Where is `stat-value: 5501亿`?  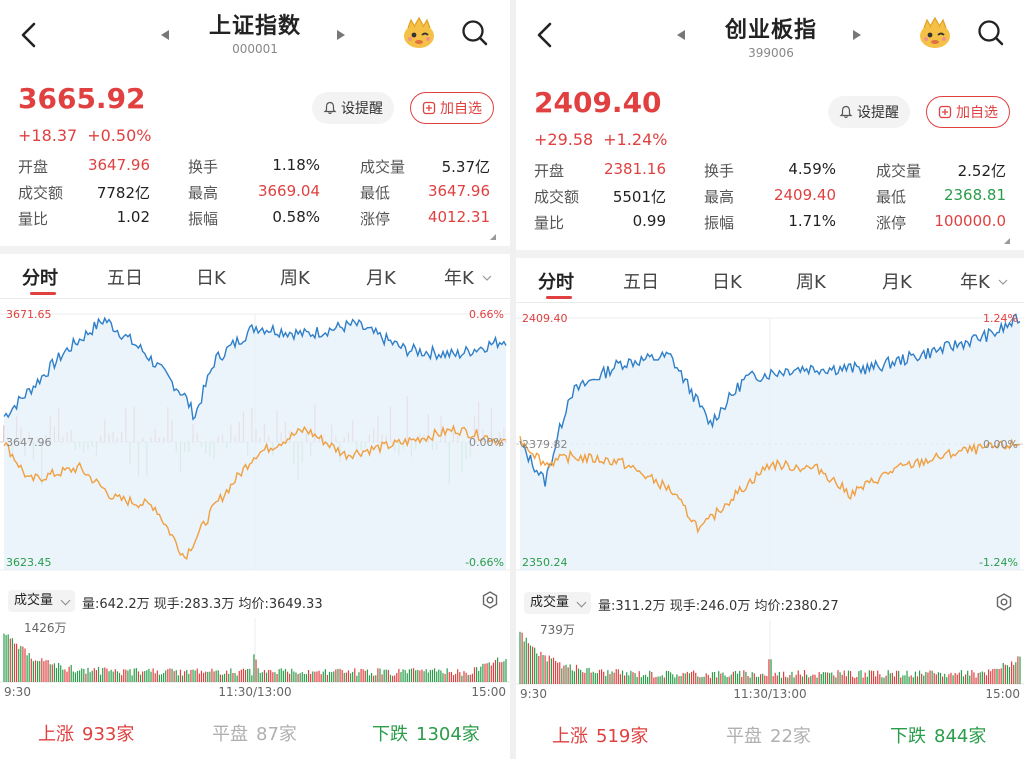
stat-value: 5501亿 is located at coordinates (639, 197).